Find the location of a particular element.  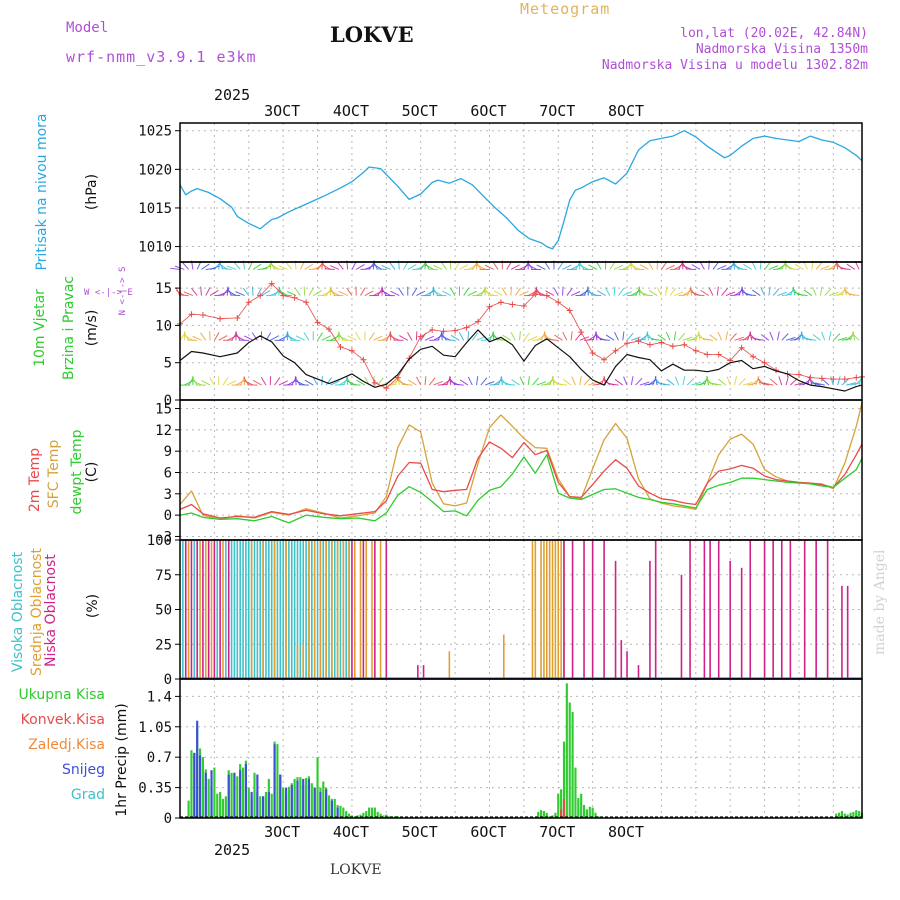

product-title: Meteogram is located at coordinates (565, 9).